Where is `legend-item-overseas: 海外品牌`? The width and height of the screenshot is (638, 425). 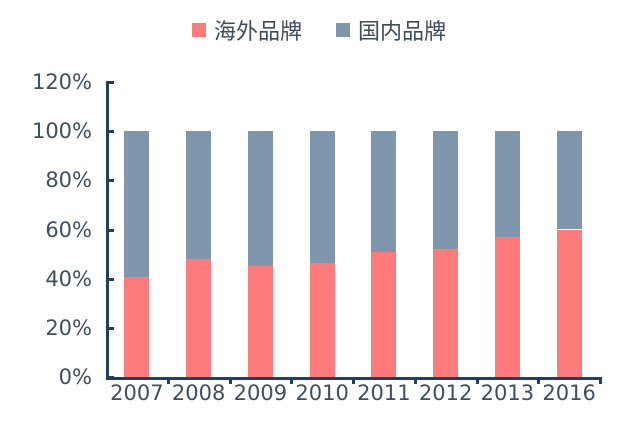 legend-item-overseas: 海外品牌 is located at coordinates (246, 30).